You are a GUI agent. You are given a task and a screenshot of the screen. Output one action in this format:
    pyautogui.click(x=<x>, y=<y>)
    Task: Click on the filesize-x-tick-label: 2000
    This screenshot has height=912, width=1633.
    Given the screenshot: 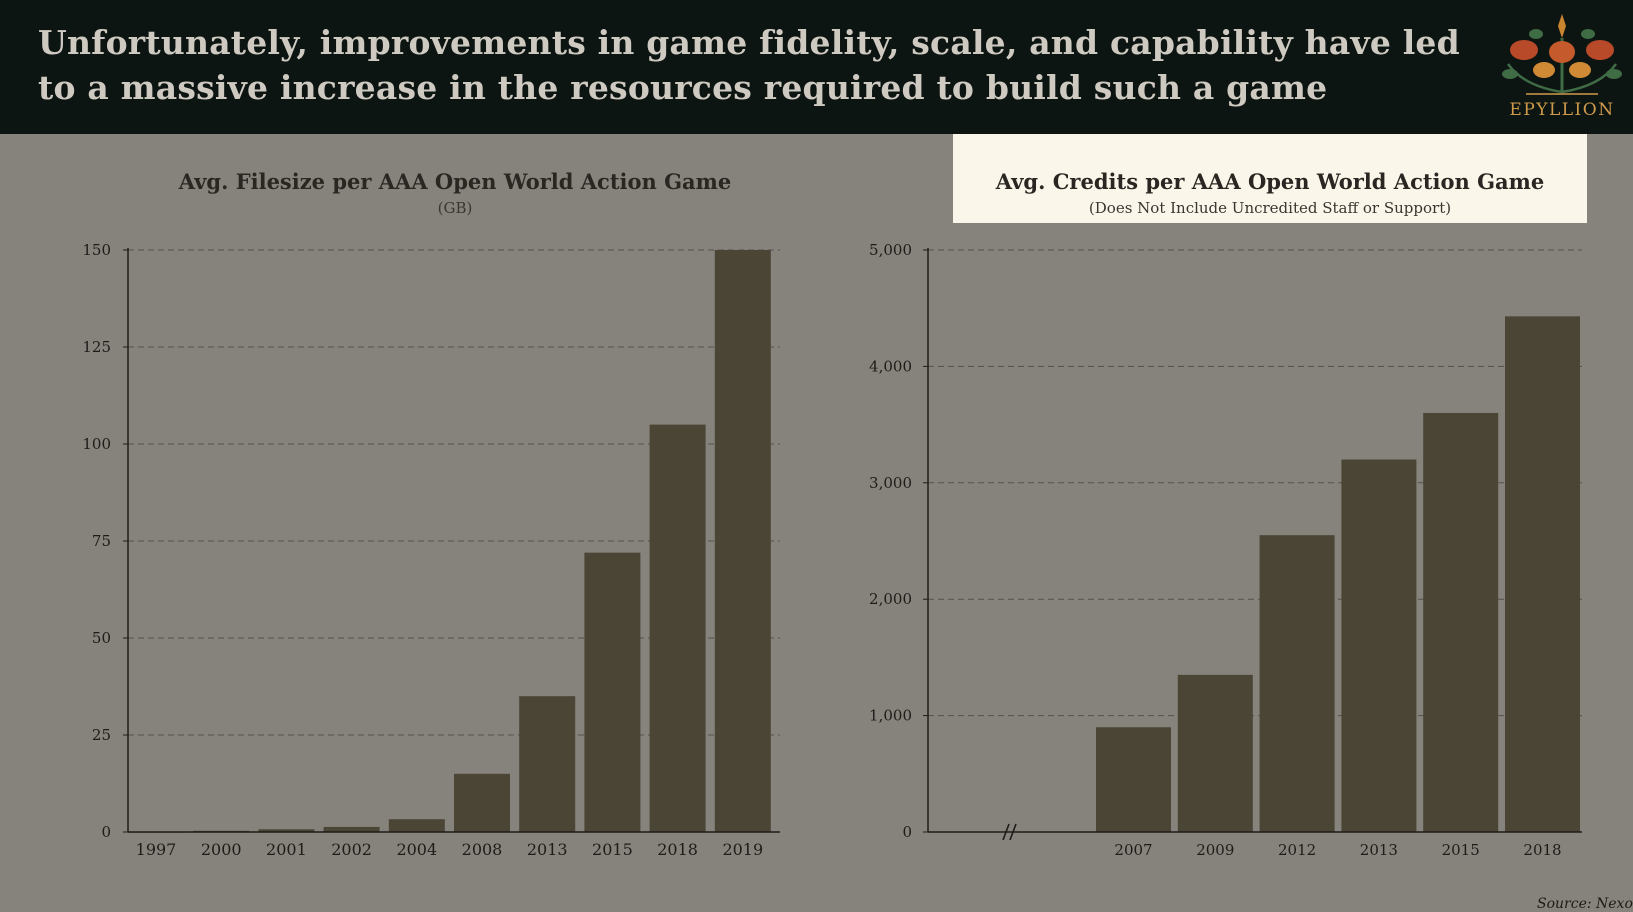 What is the action you would take?
    pyautogui.click(x=221, y=849)
    